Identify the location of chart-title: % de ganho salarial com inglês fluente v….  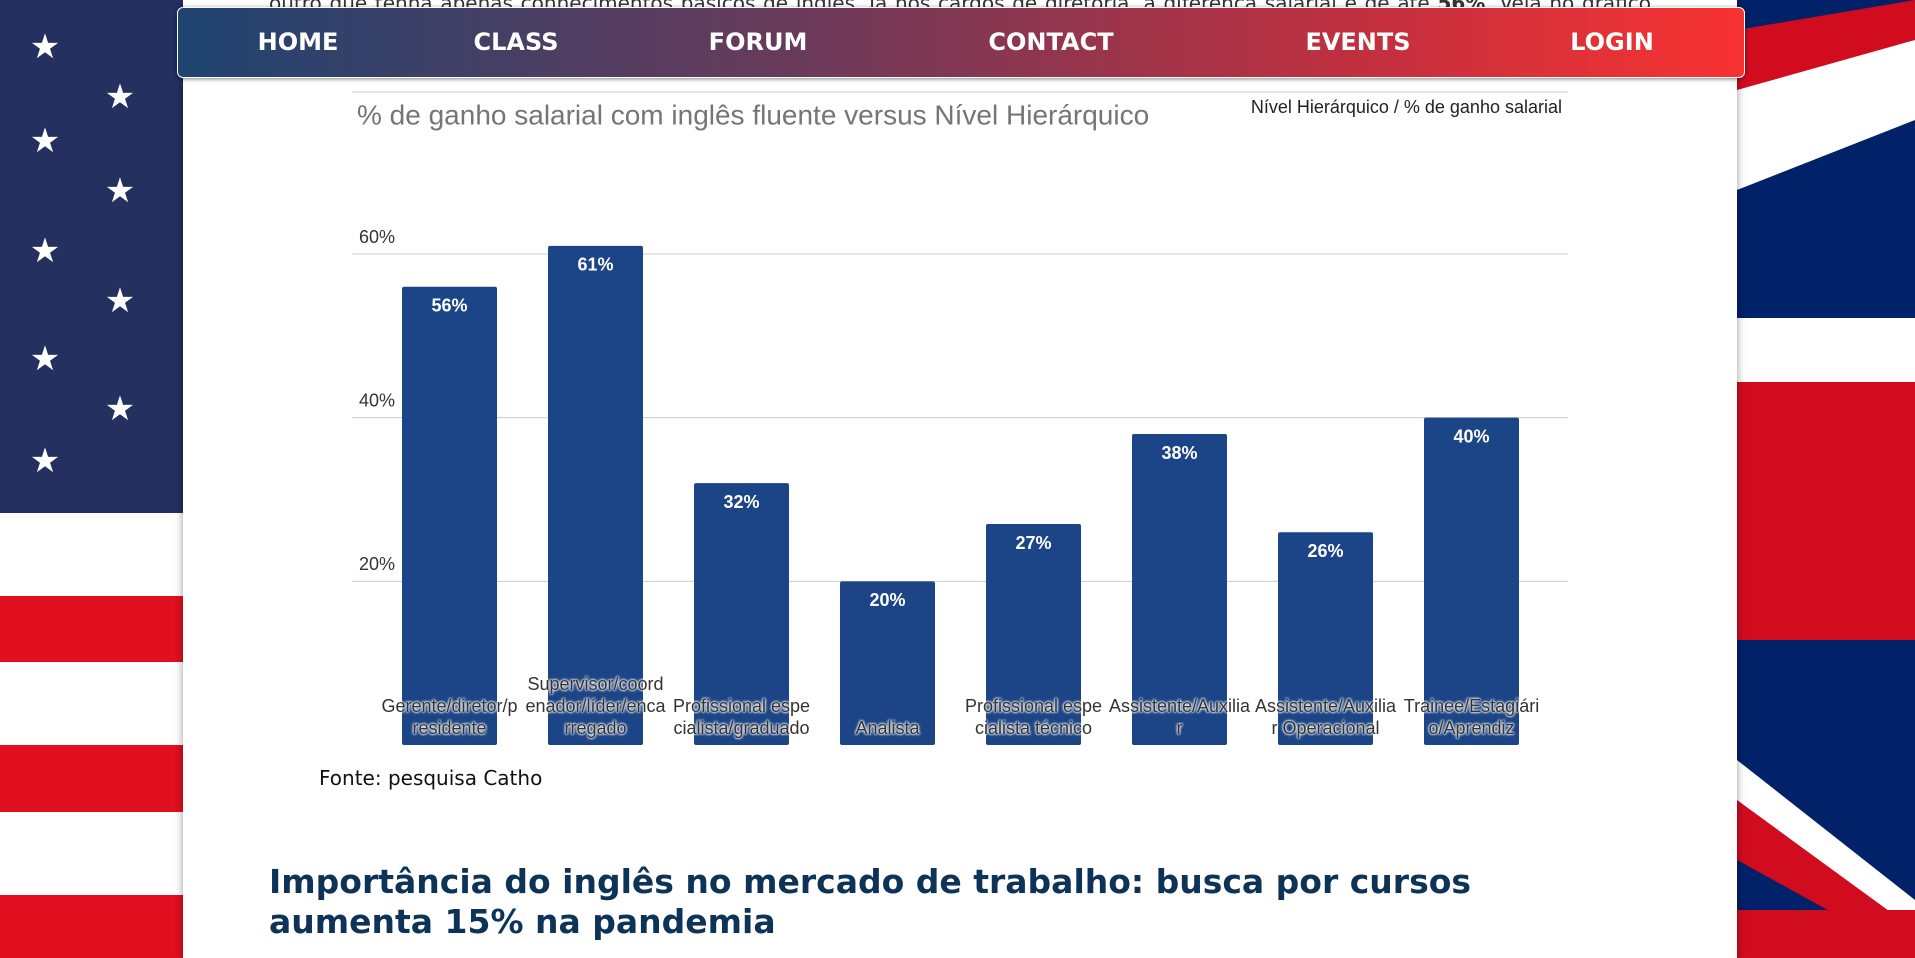
(753, 114).